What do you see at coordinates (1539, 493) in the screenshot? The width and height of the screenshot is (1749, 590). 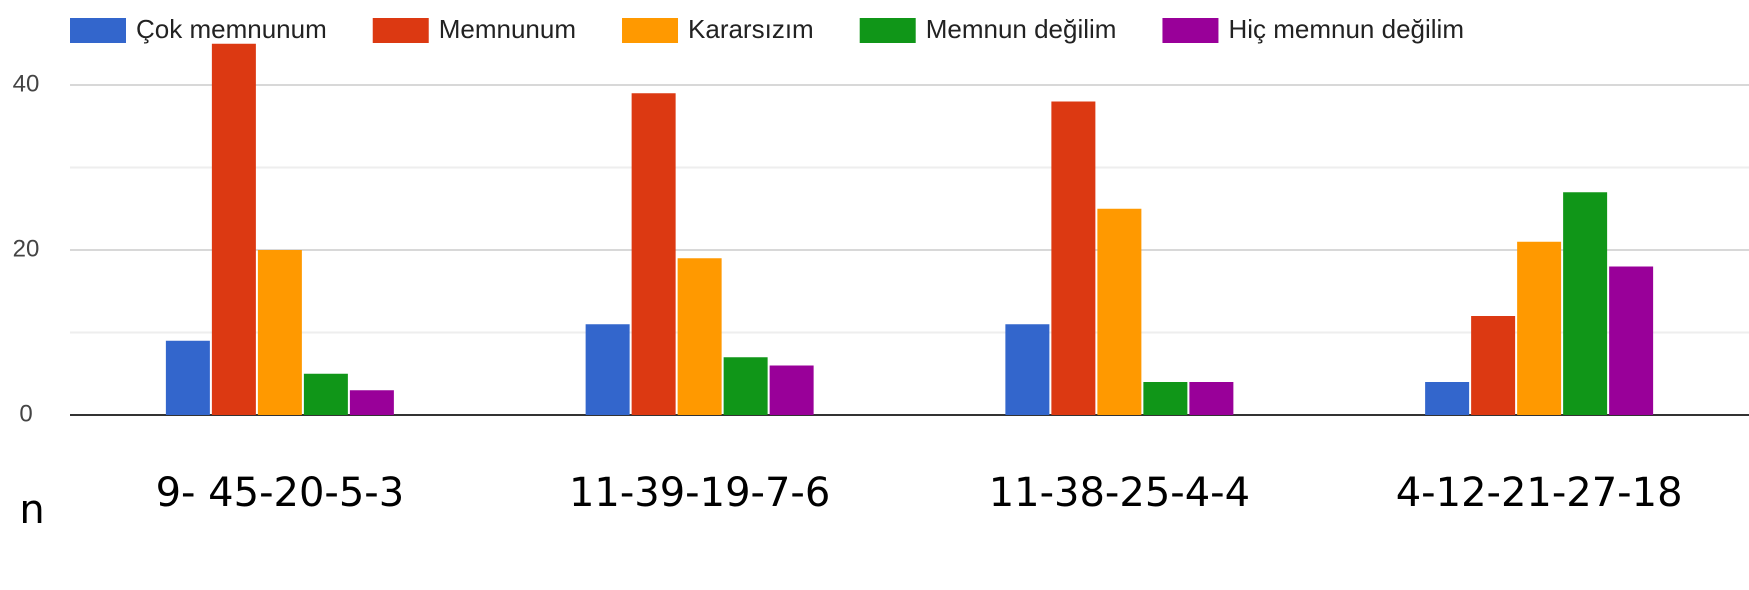 I see `x-tick-label: 4-12-21-27-18` at bounding box center [1539, 493].